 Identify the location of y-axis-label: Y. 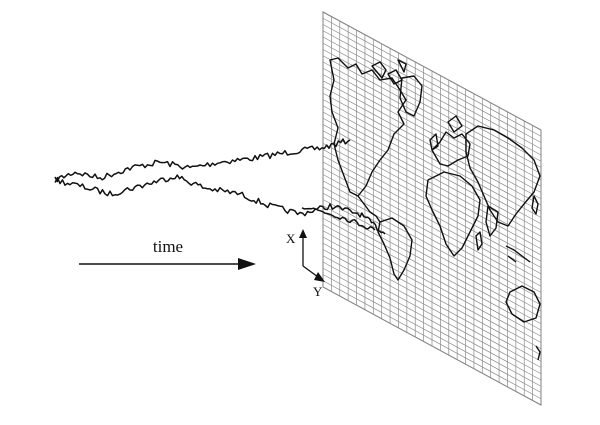
(318, 291).